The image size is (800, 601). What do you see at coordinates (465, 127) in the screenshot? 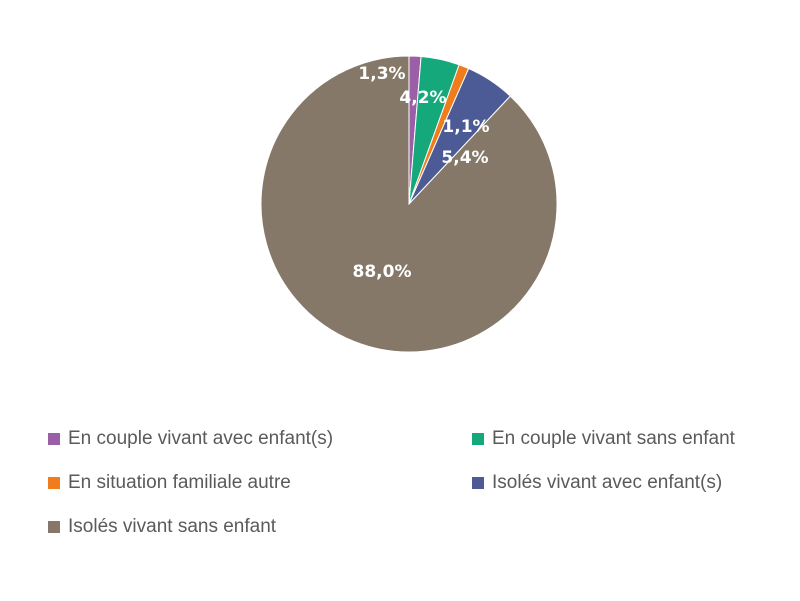
I see `data-label-situation-autre: 1,1%` at bounding box center [465, 127].